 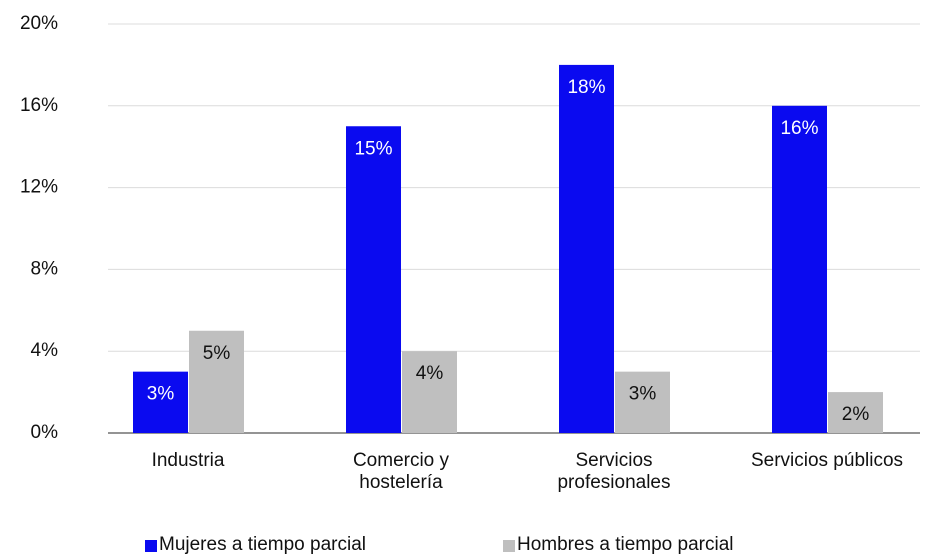 I want to click on y-tick-label: 16%, so click(x=39, y=105).